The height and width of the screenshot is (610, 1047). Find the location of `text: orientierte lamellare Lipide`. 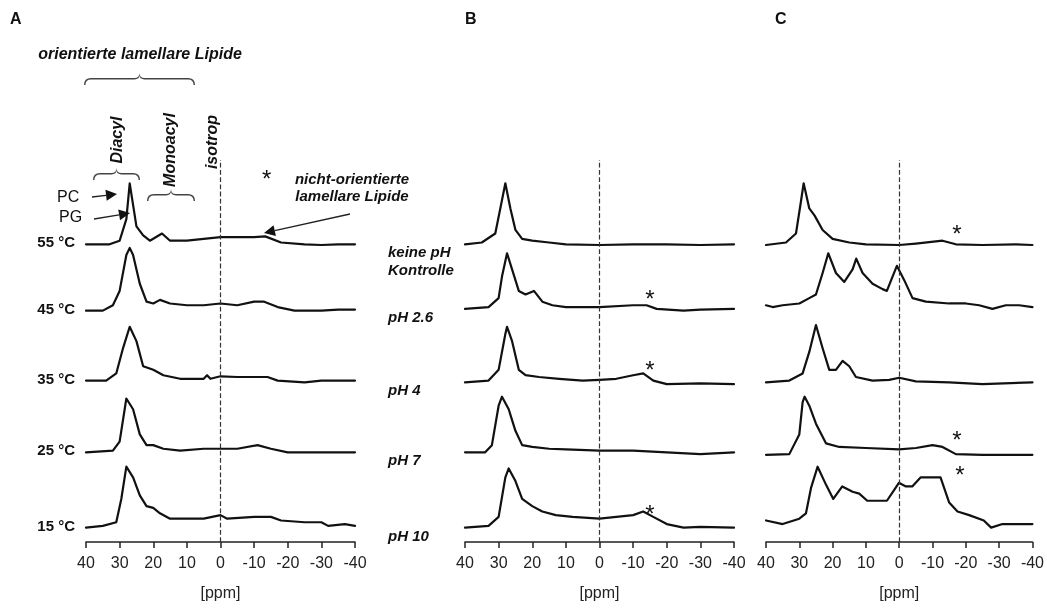

text: orientierte lamellare Lipide is located at coordinates (140, 54).